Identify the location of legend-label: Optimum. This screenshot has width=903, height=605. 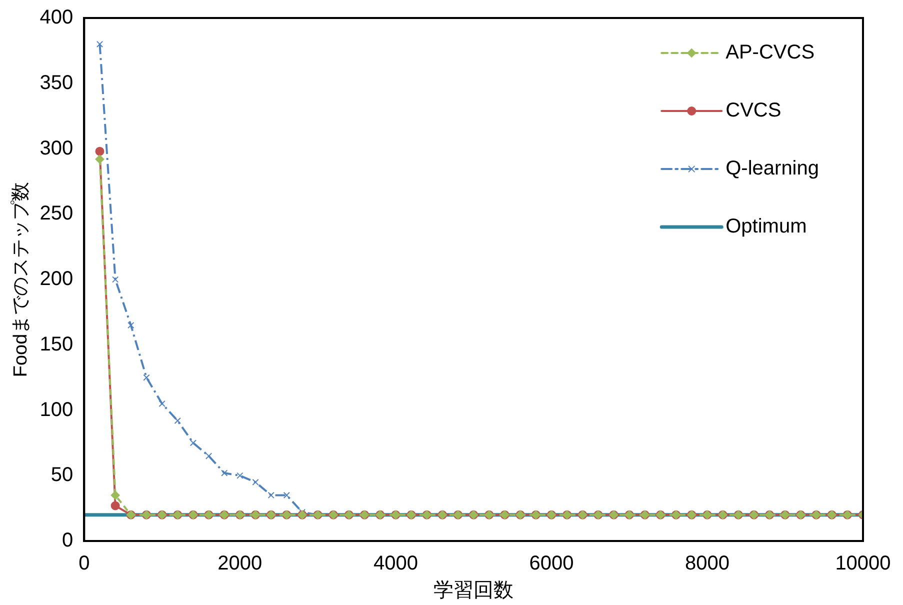
(766, 227).